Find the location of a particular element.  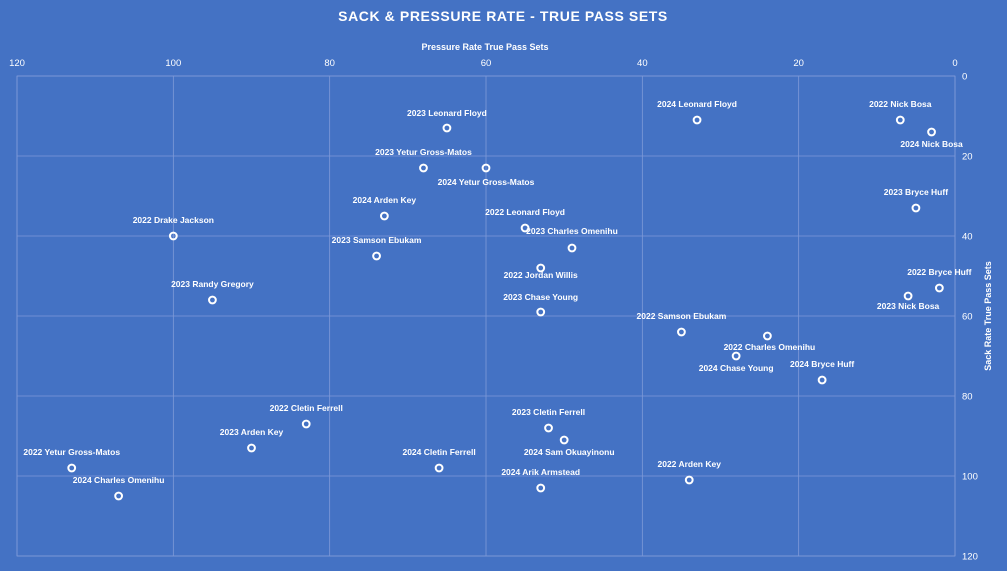

data-point-label: 2023 Arden Key is located at coordinates (252, 432).